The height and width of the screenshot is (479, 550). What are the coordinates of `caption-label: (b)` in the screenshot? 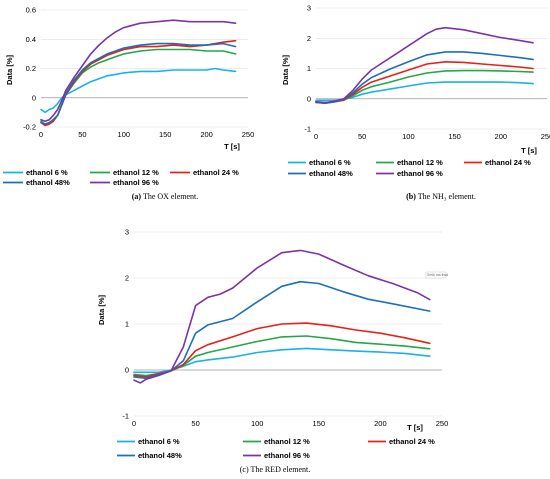 It's located at (411, 196).